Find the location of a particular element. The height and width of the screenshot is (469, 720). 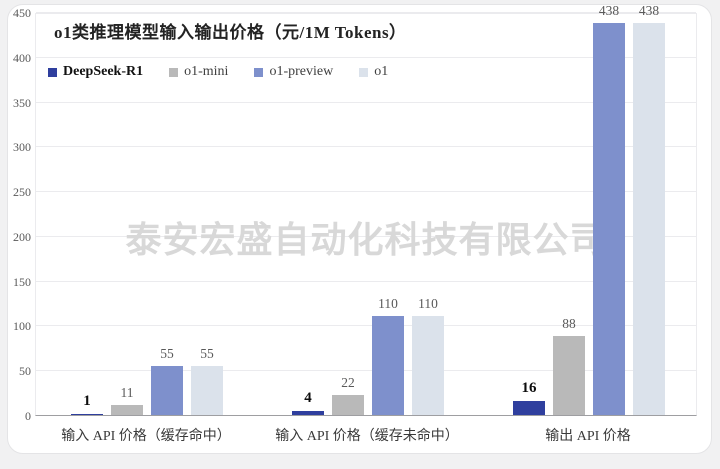

bar-value-label: 1 is located at coordinates (87, 401).